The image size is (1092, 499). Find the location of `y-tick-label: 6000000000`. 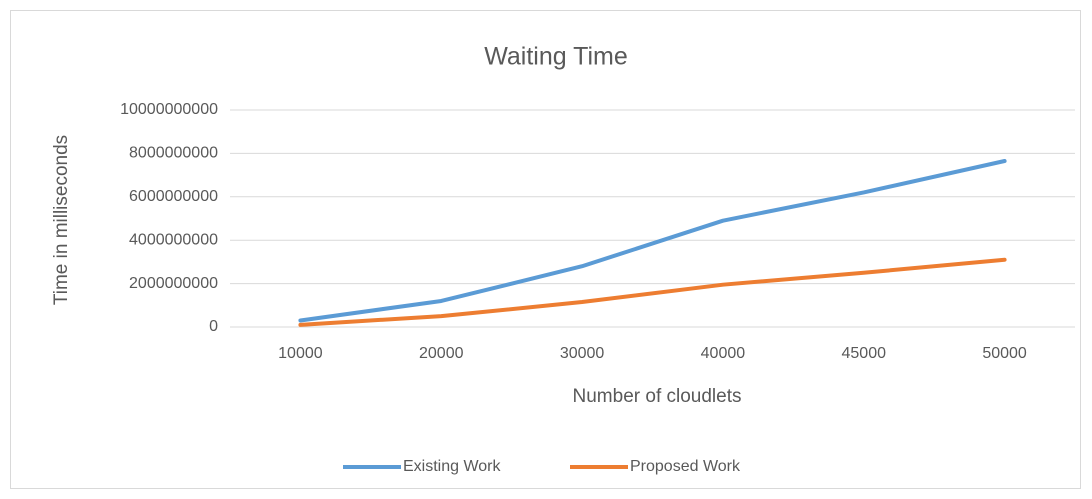

y-tick-label: 6000000000 is located at coordinates (173, 196).